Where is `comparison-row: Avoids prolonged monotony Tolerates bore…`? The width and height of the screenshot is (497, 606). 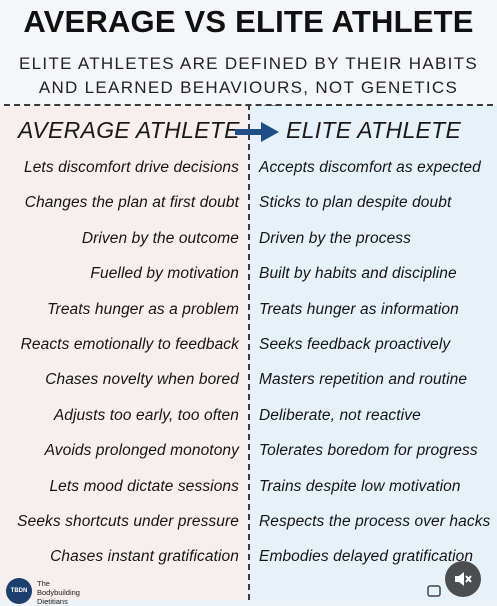
comparison-row: Avoids prolonged monotony Tolerates bore… is located at coordinates (248, 453).